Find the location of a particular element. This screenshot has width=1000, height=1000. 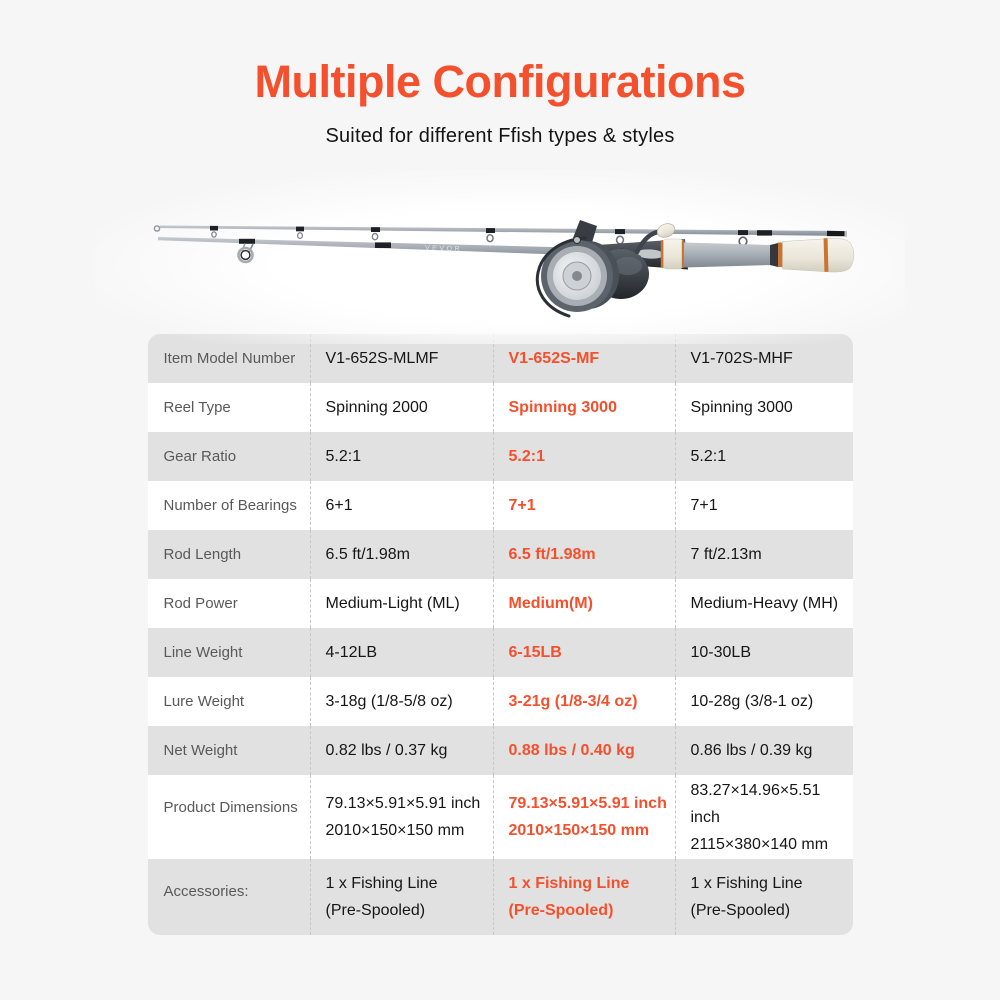

cell-value: 7 ft/2.13m is located at coordinates (763, 555).